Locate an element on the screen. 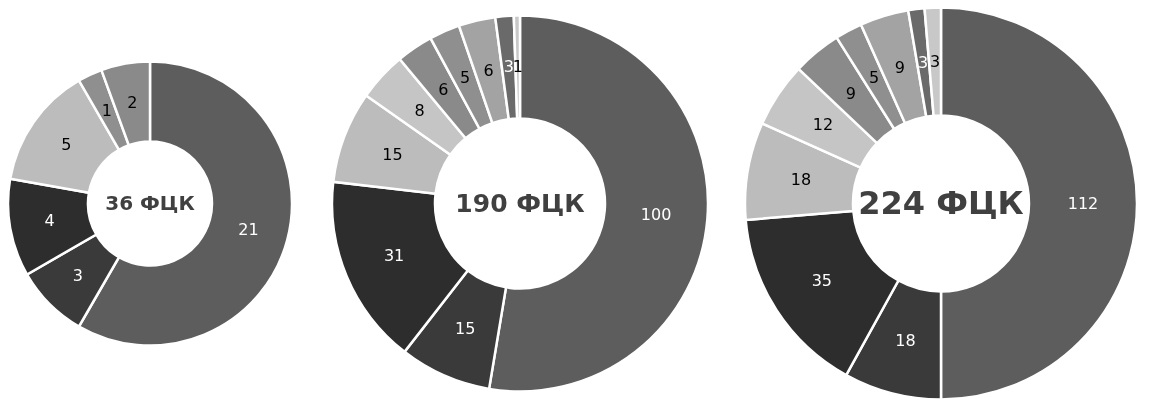 The height and width of the screenshot is (407, 1168). text: 36 ФЦК is located at coordinates (150, 202).